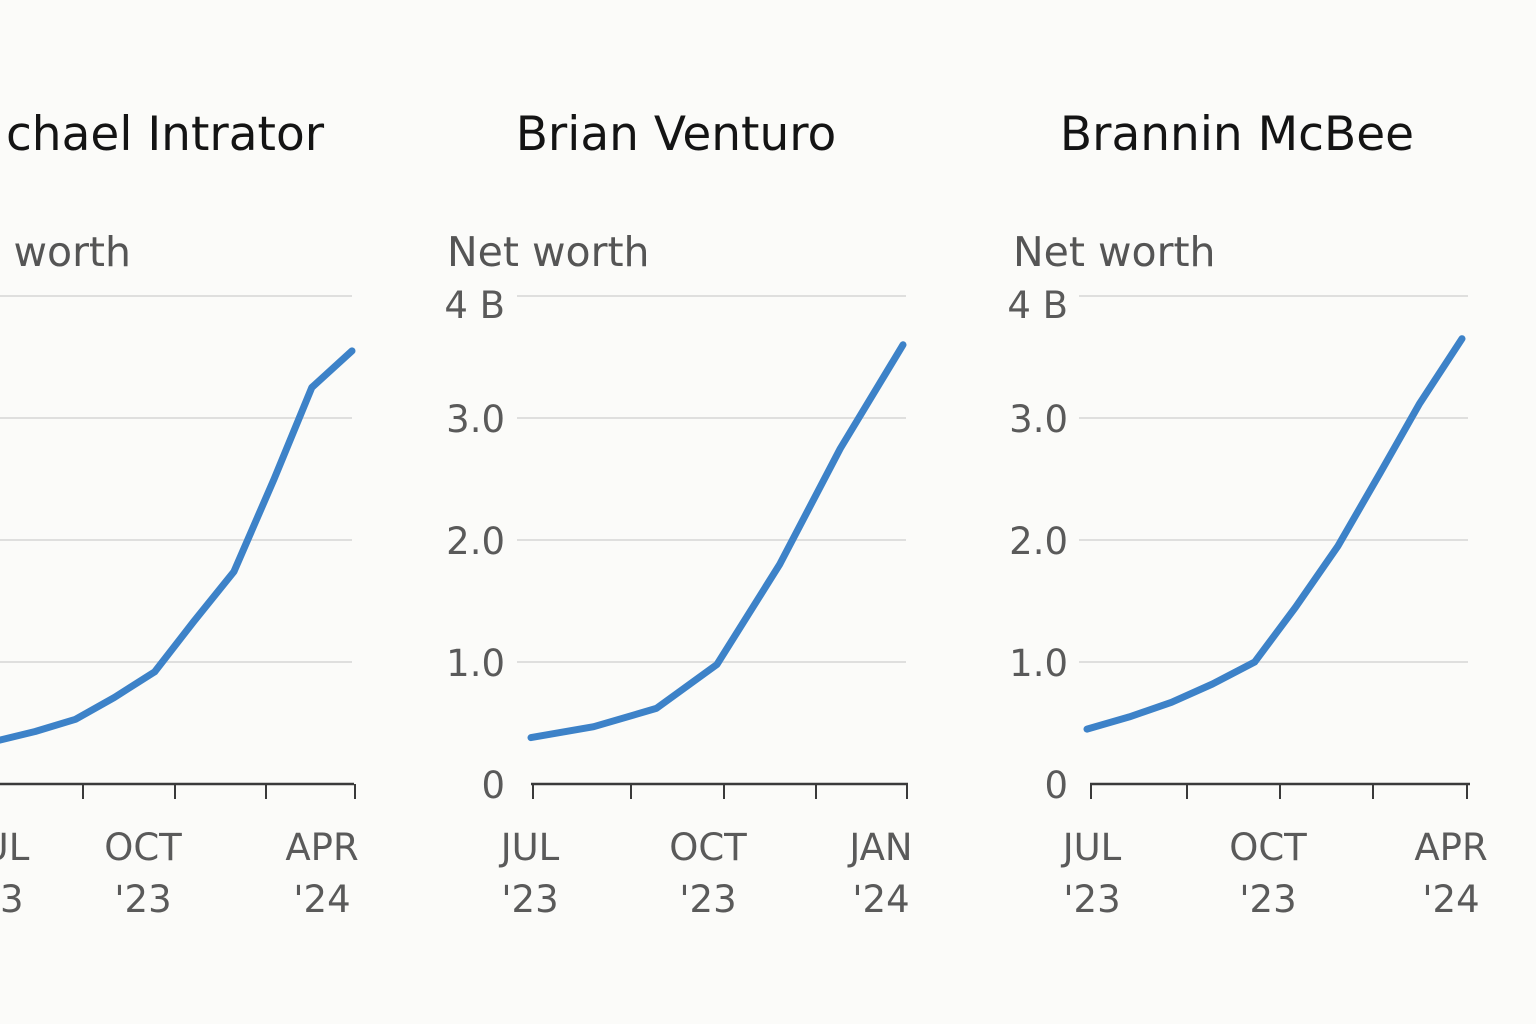  I want to click on x-tick-label: JAN, so click(879, 847).